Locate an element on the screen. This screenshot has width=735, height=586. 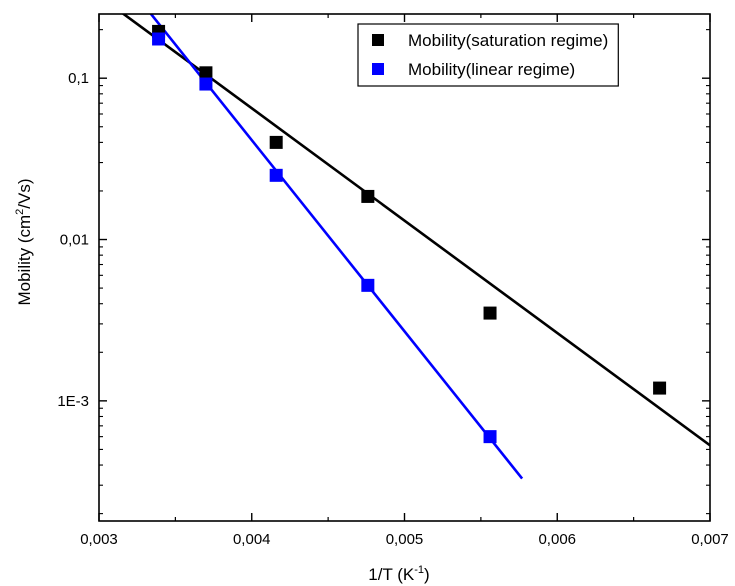
y-tick-label: 1E-3 is located at coordinates (73, 401).